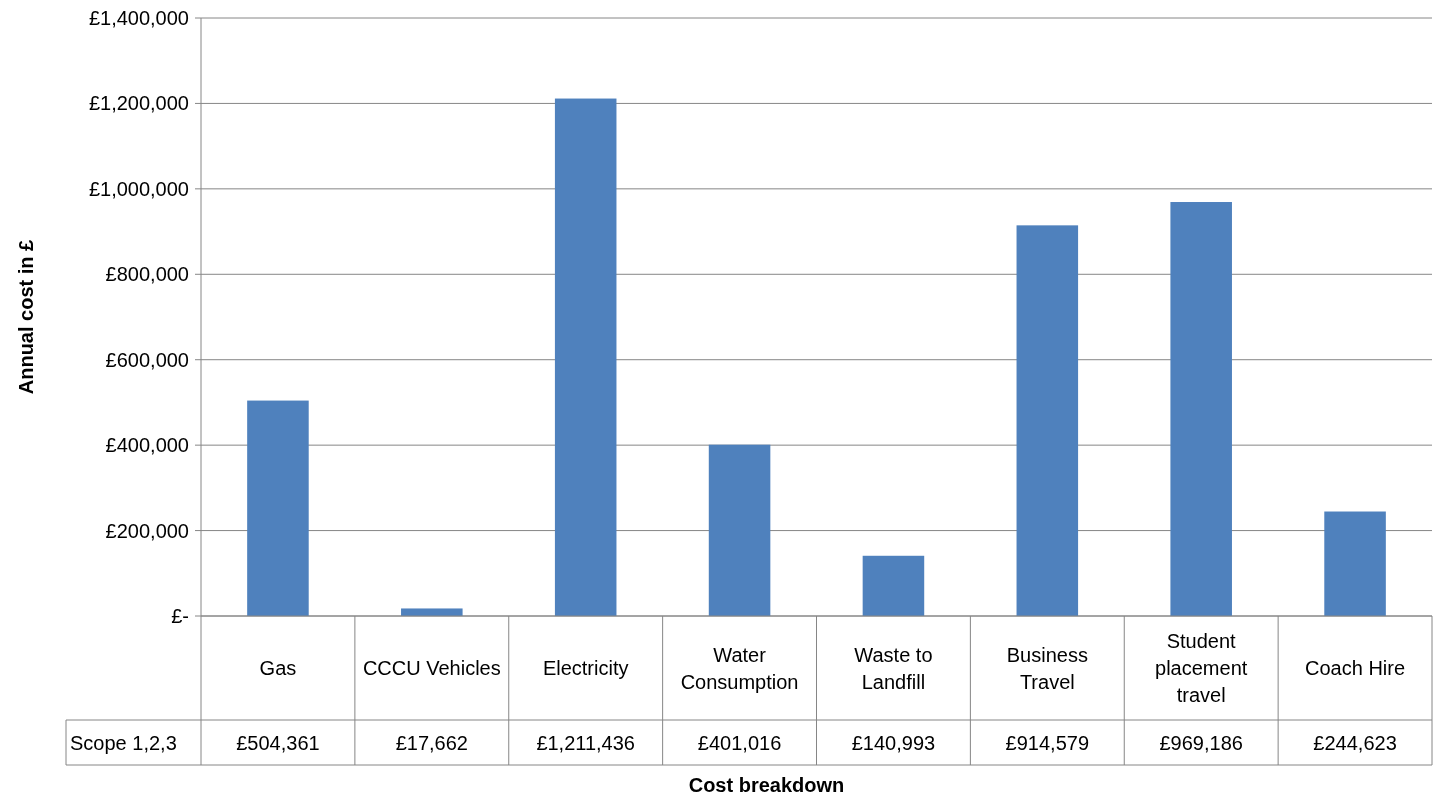 The image size is (1440, 798). I want to click on y-tick-label: £400,000, so click(147, 445).